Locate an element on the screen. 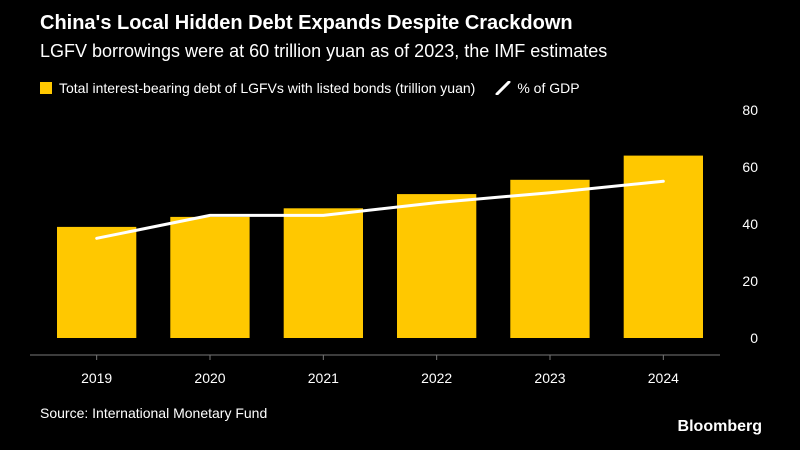  brand-logo: Bloomberg is located at coordinates (719, 426).